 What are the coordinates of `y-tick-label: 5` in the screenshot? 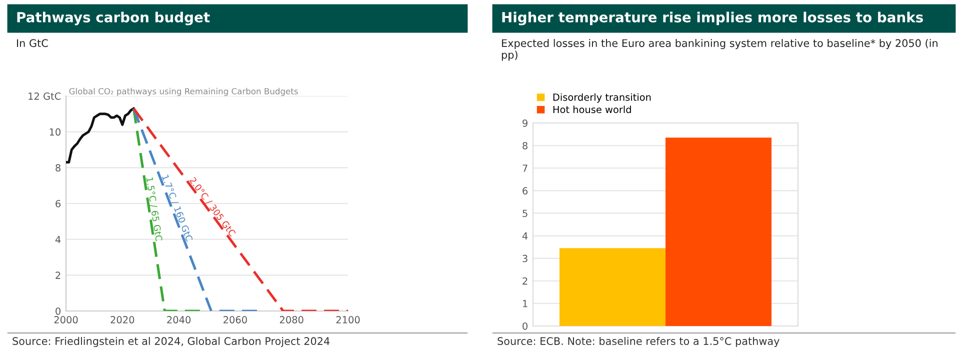 It's located at (525, 214).